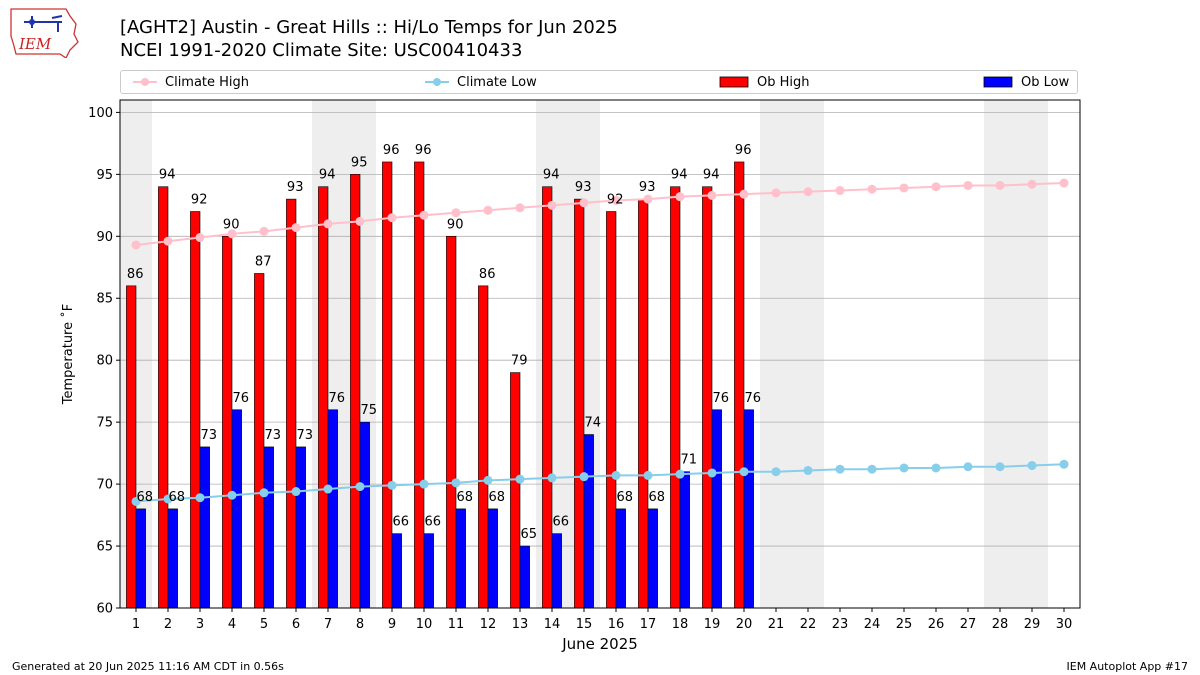 Image resolution: width=1200 pixels, height=675 pixels. What do you see at coordinates (600, 214) in the screenshot?
I see `climate-high-line` at bounding box center [600, 214].